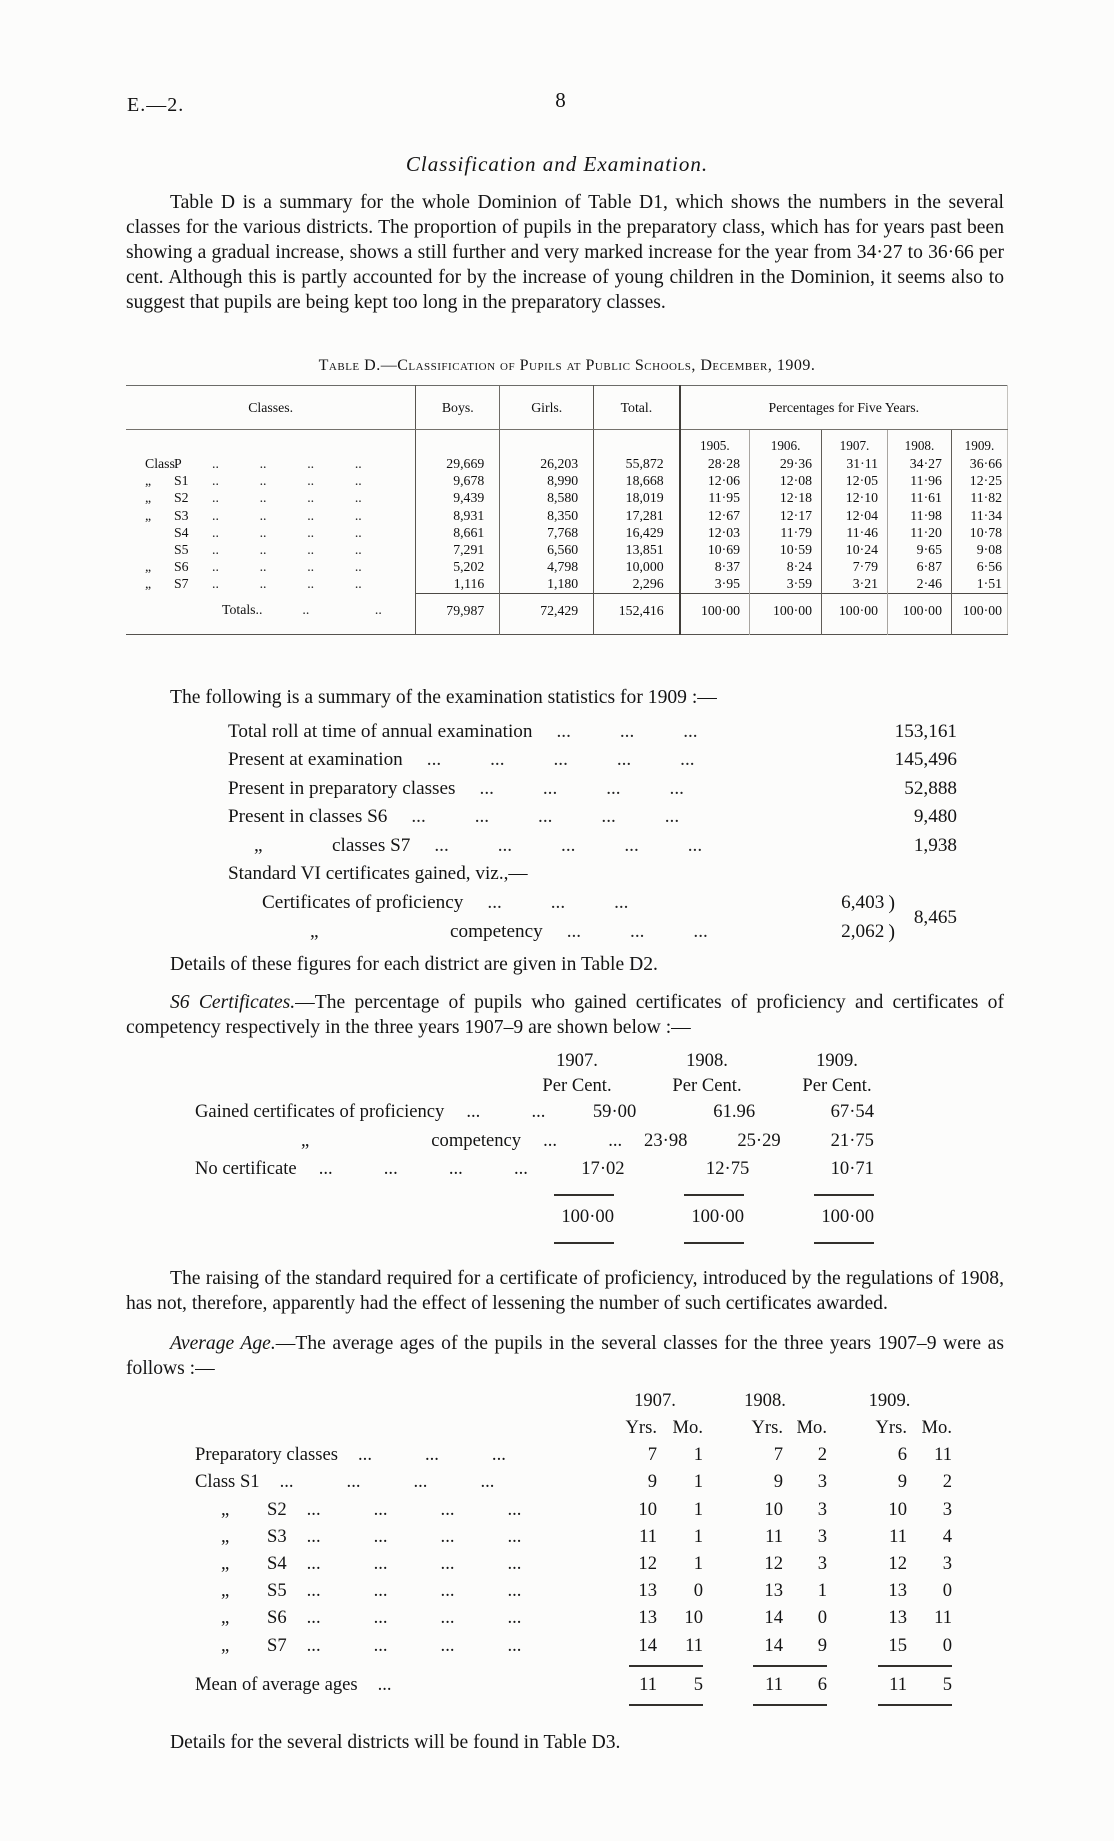  What do you see at coordinates (863, 931) in the screenshot?
I see `summary-value: 2,062` at bounding box center [863, 931].